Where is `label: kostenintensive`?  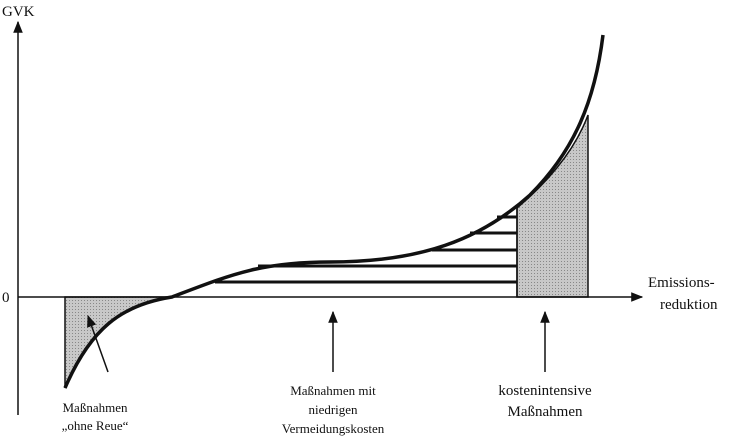
label: kostenintensive is located at coordinates (545, 391).